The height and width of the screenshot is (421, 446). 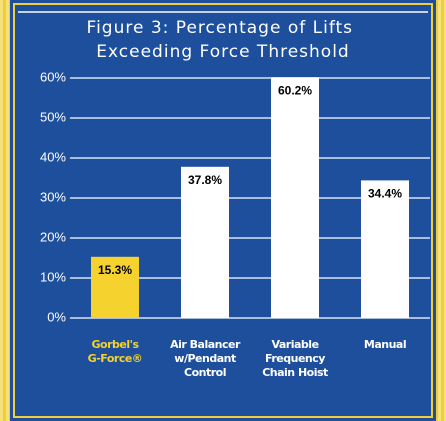 What do you see at coordinates (53, 76) in the screenshot?
I see `y-tick-label: 60%` at bounding box center [53, 76].